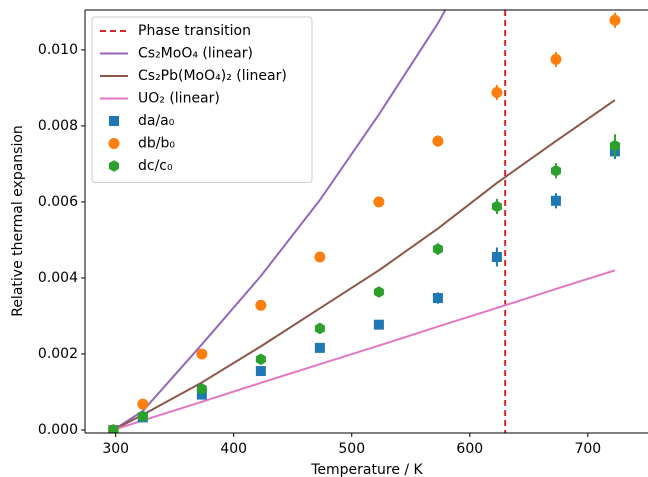 The height and width of the screenshot is (477, 648). Describe the element at coordinates (58, 430) in the screenshot. I see `y-tick-label: 0.000` at that location.